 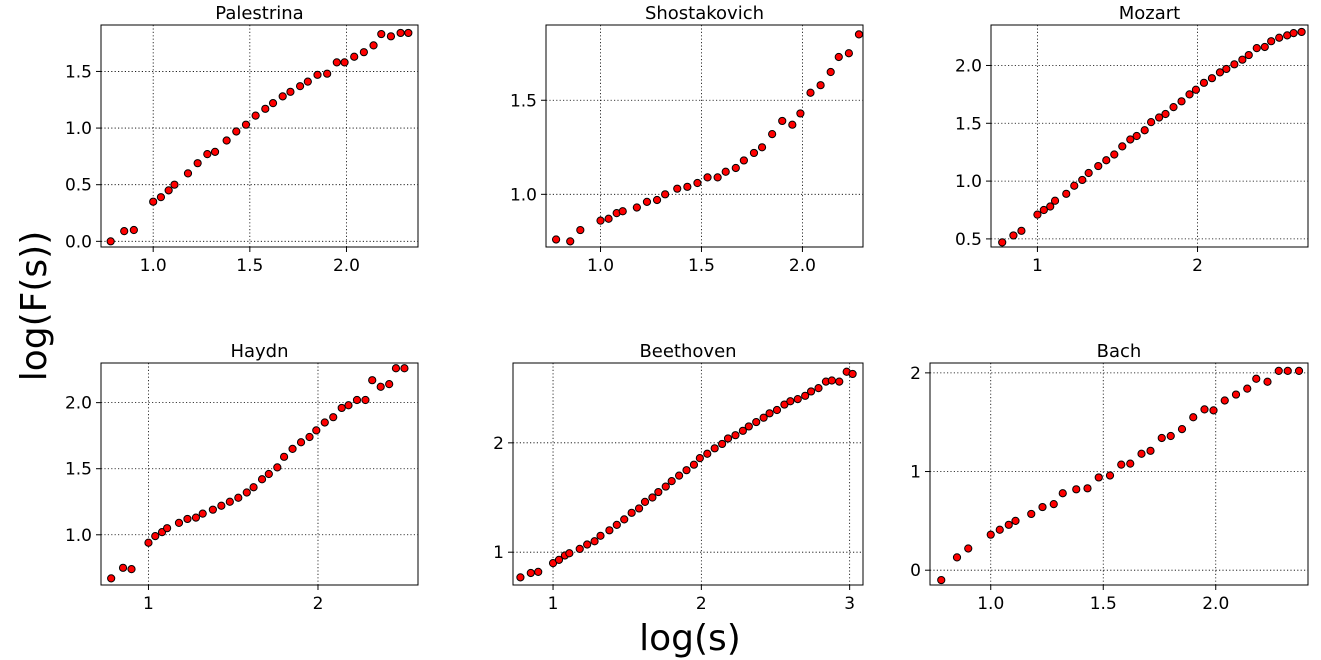 What do you see at coordinates (523, 195) in the screenshot?
I see `y-tick-label: 1.0` at bounding box center [523, 195].